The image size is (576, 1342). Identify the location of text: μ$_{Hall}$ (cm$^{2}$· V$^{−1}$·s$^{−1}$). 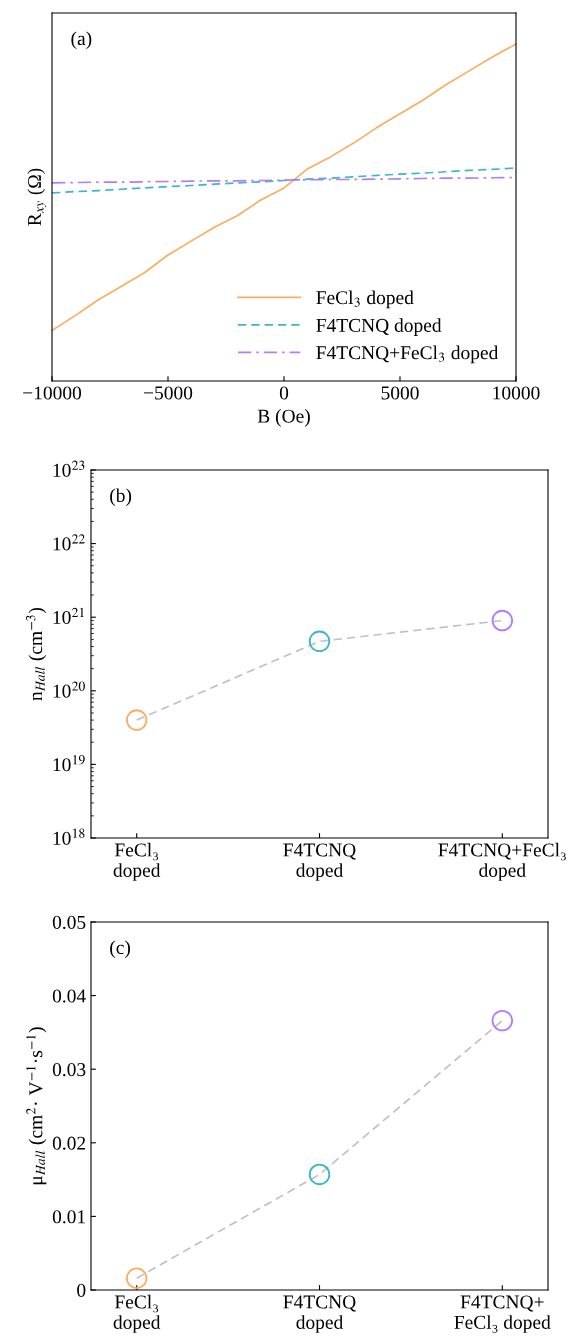
(36, 1106).